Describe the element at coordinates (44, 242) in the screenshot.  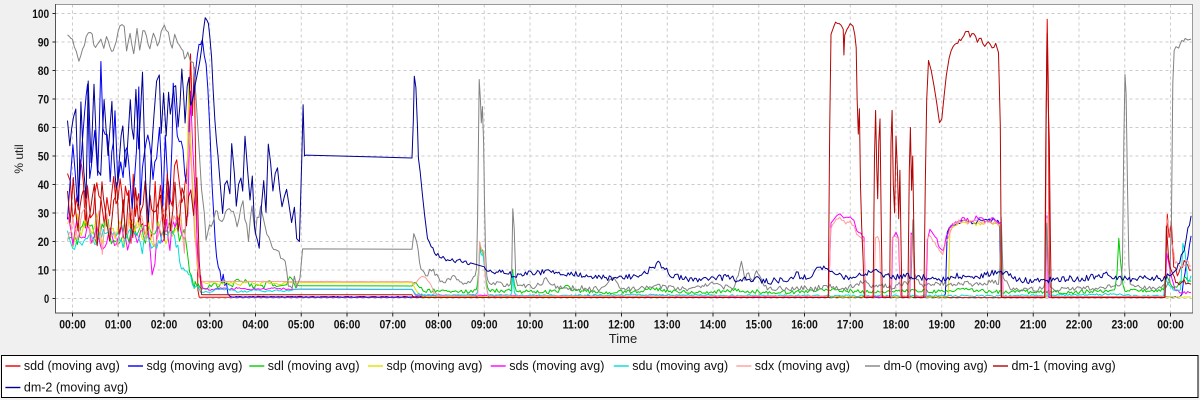
I see `svg-text: 20` at that location.